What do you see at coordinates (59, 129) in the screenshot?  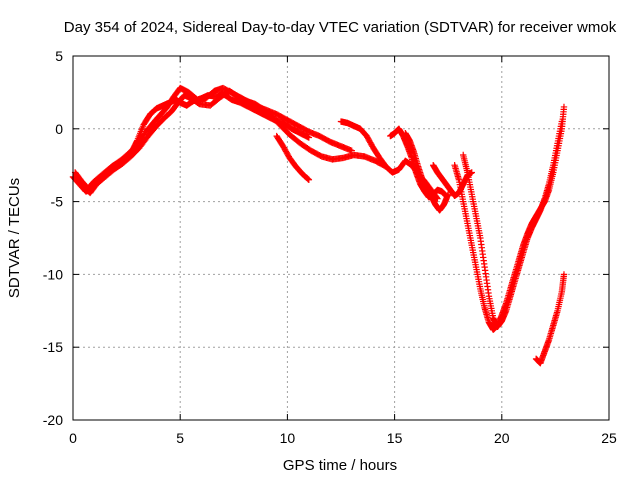 I see `y-tick-label: 0` at bounding box center [59, 129].